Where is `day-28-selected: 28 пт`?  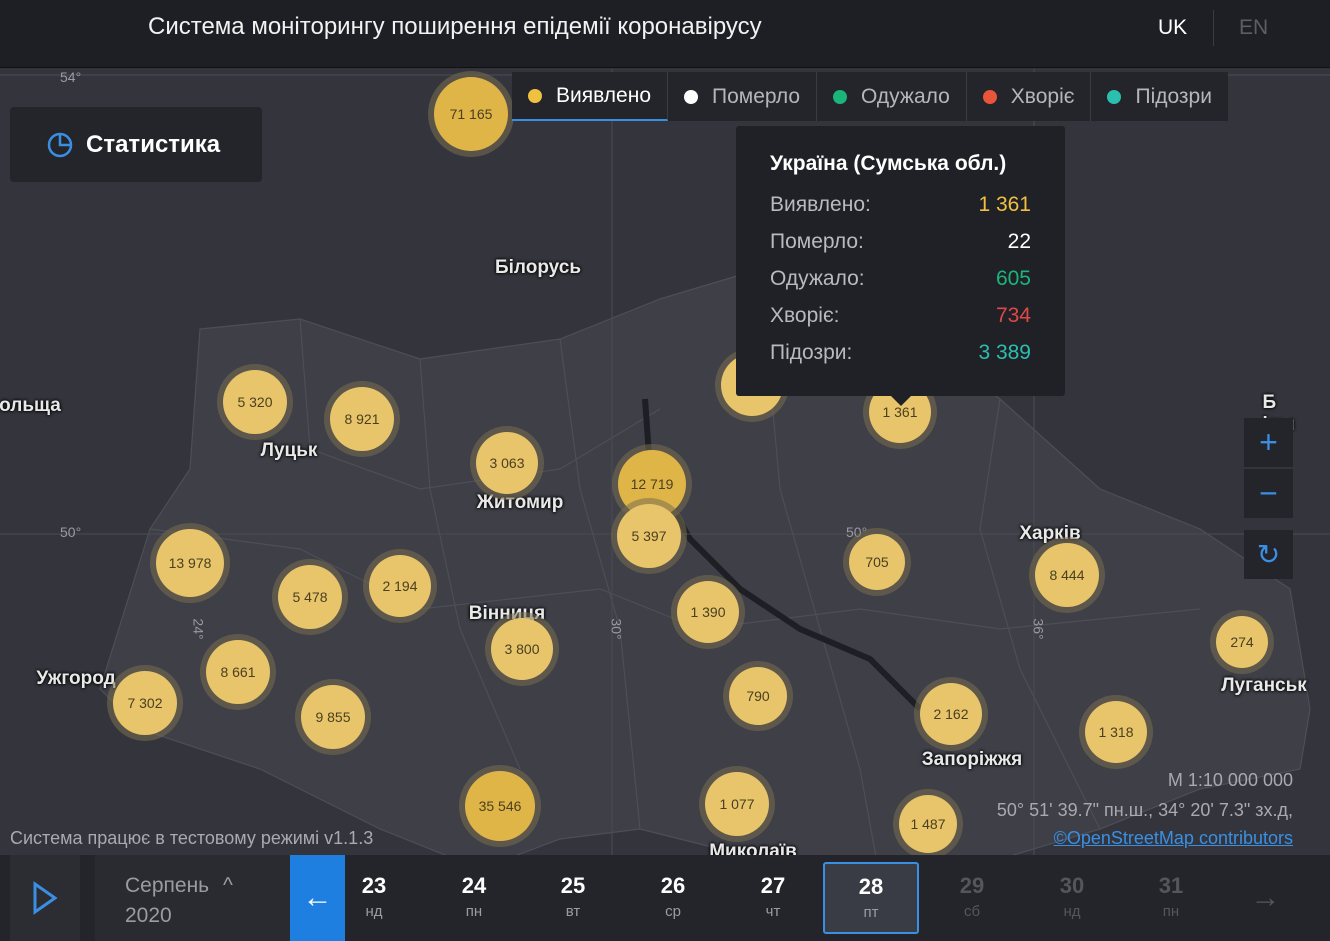
day-28-selected: 28 пт is located at coordinates (871, 898).